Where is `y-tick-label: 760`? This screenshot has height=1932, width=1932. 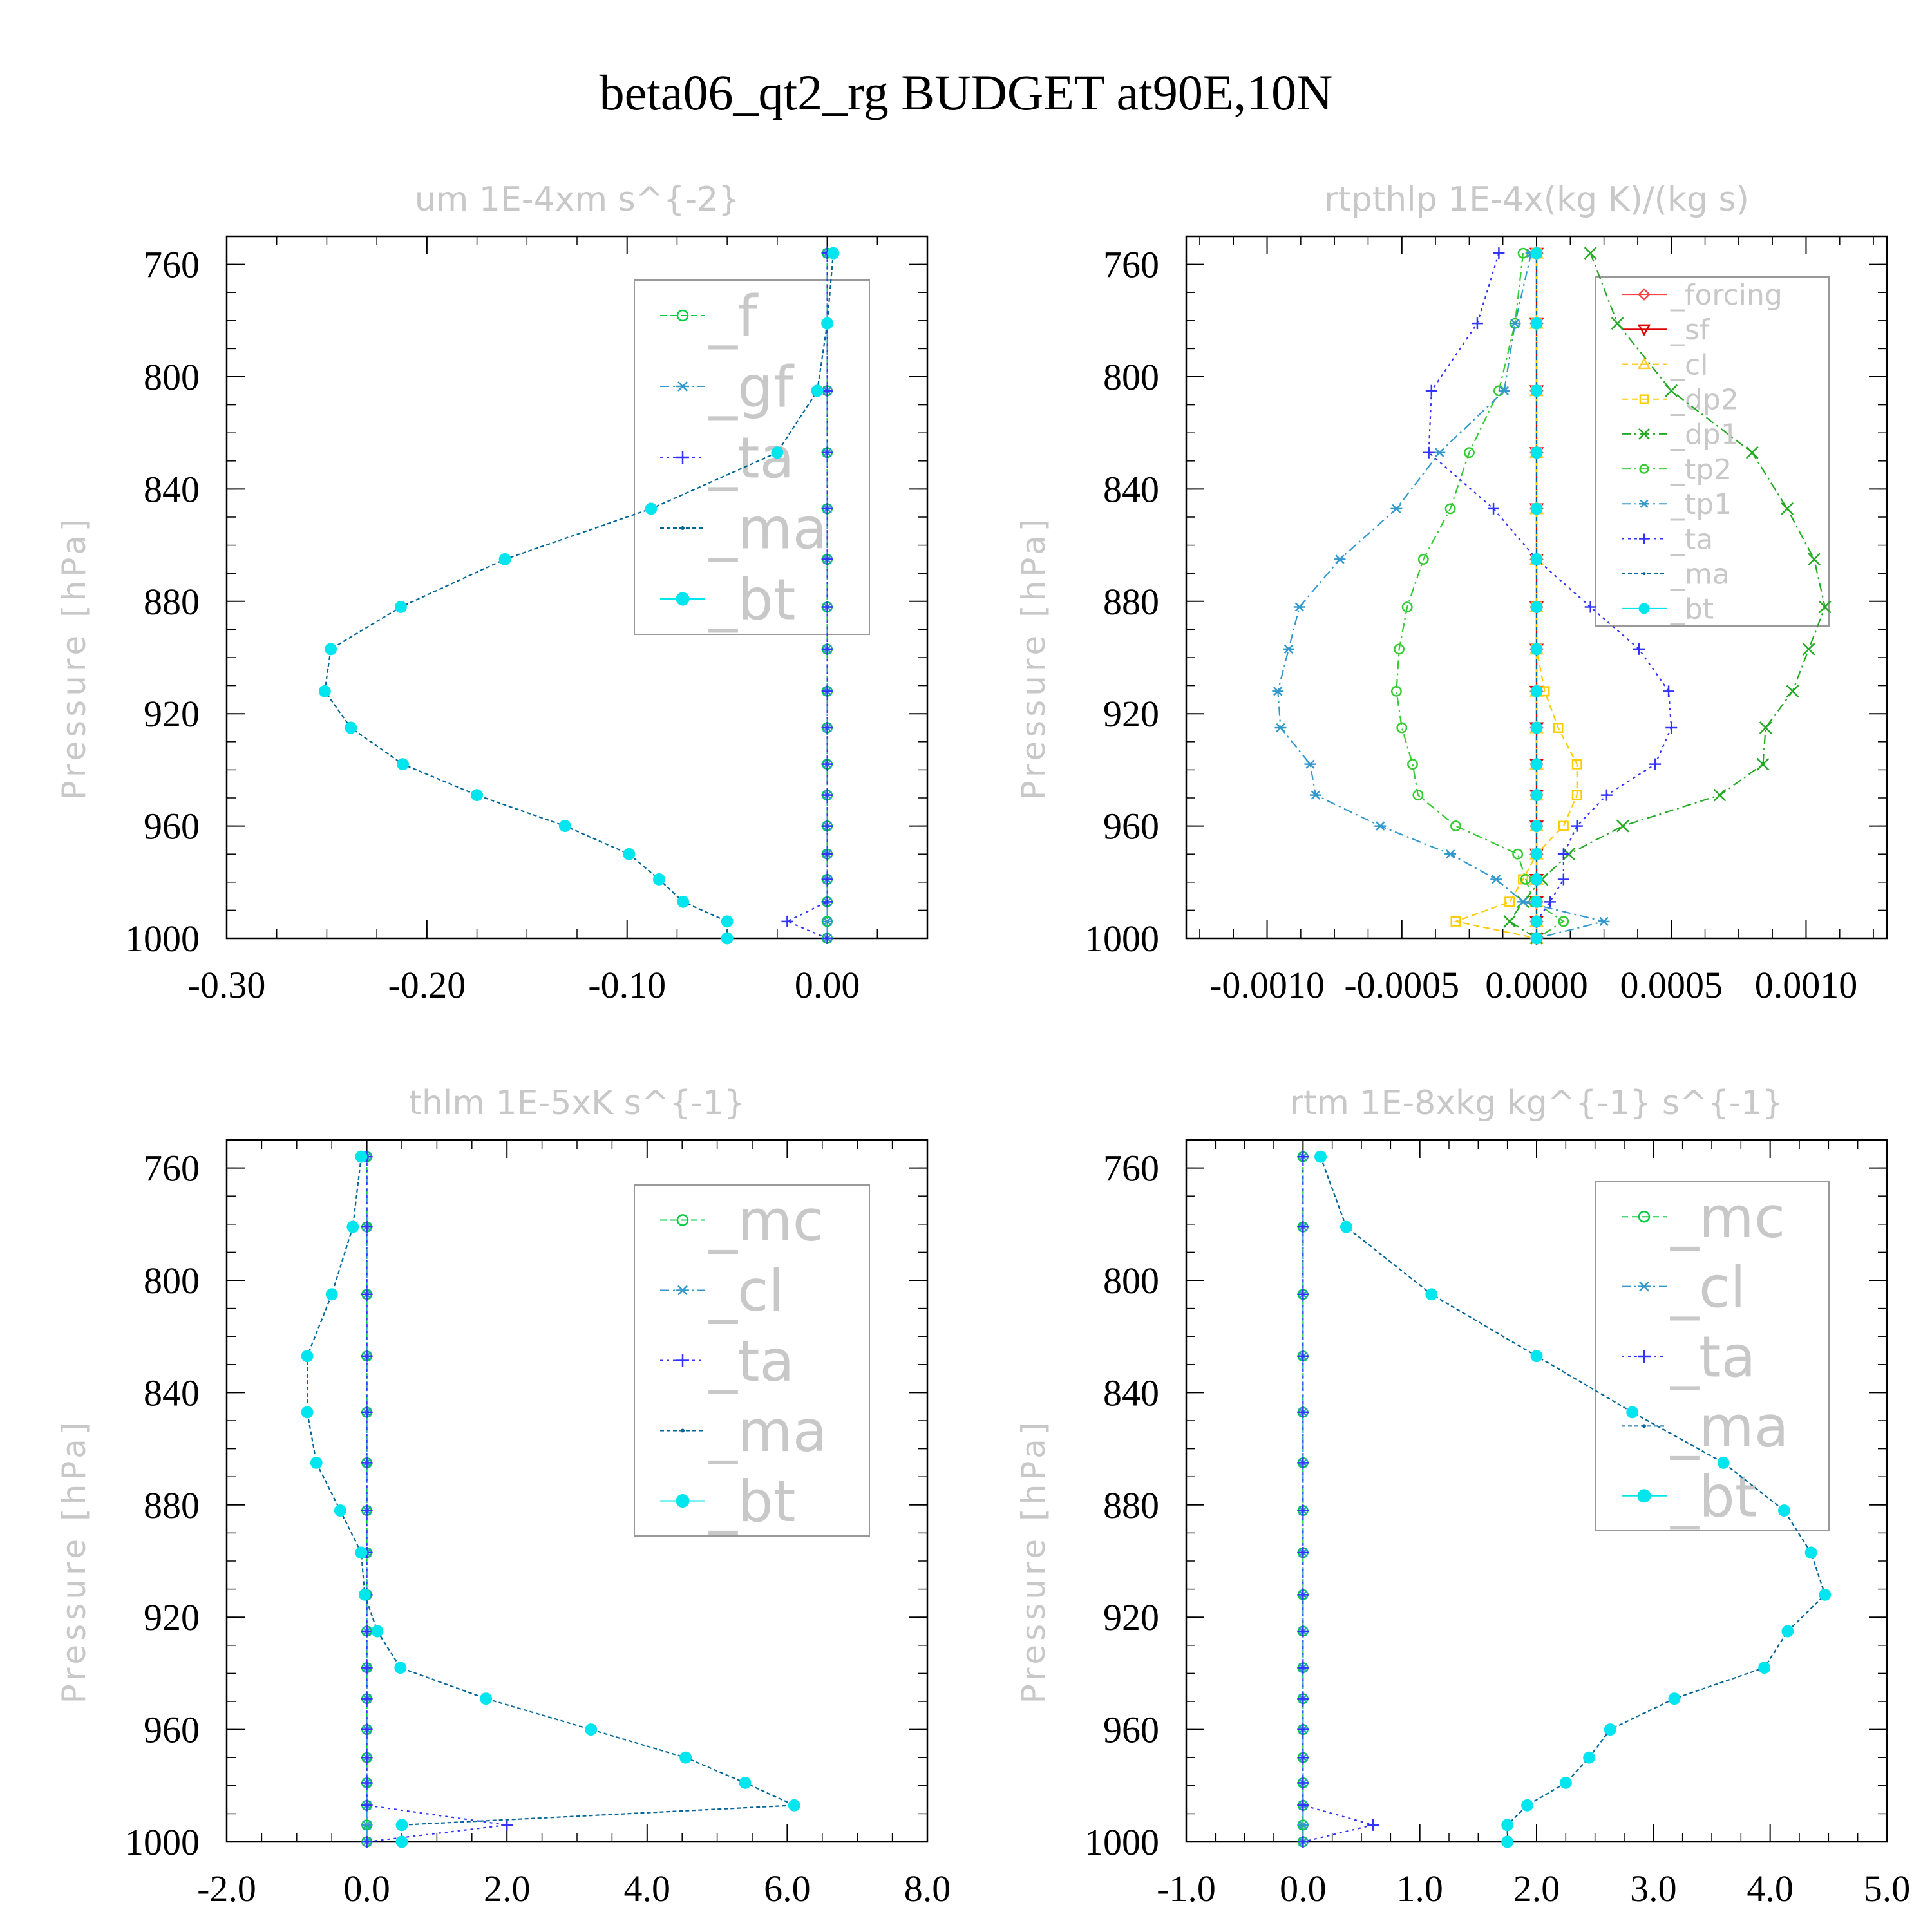
y-tick-label: 760 is located at coordinates (172, 265).